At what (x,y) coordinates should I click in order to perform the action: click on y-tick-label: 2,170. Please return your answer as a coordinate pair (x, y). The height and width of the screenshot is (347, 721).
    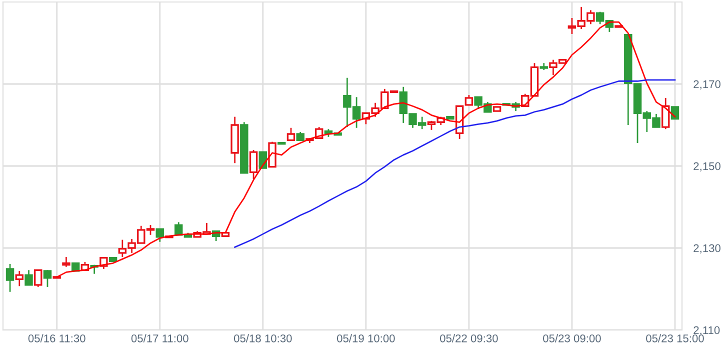
    Looking at the image, I should click on (707, 85).